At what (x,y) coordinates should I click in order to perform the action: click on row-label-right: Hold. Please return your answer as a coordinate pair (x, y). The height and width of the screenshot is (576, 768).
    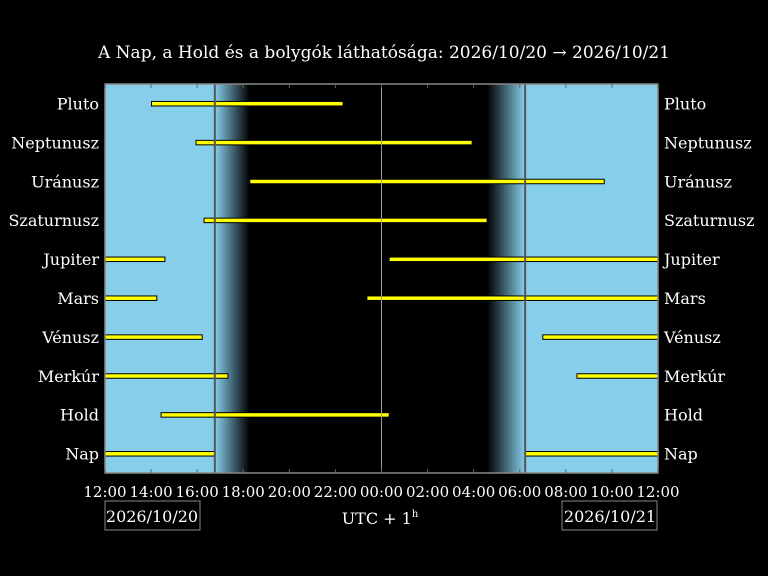
    Looking at the image, I should click on (683, 415).